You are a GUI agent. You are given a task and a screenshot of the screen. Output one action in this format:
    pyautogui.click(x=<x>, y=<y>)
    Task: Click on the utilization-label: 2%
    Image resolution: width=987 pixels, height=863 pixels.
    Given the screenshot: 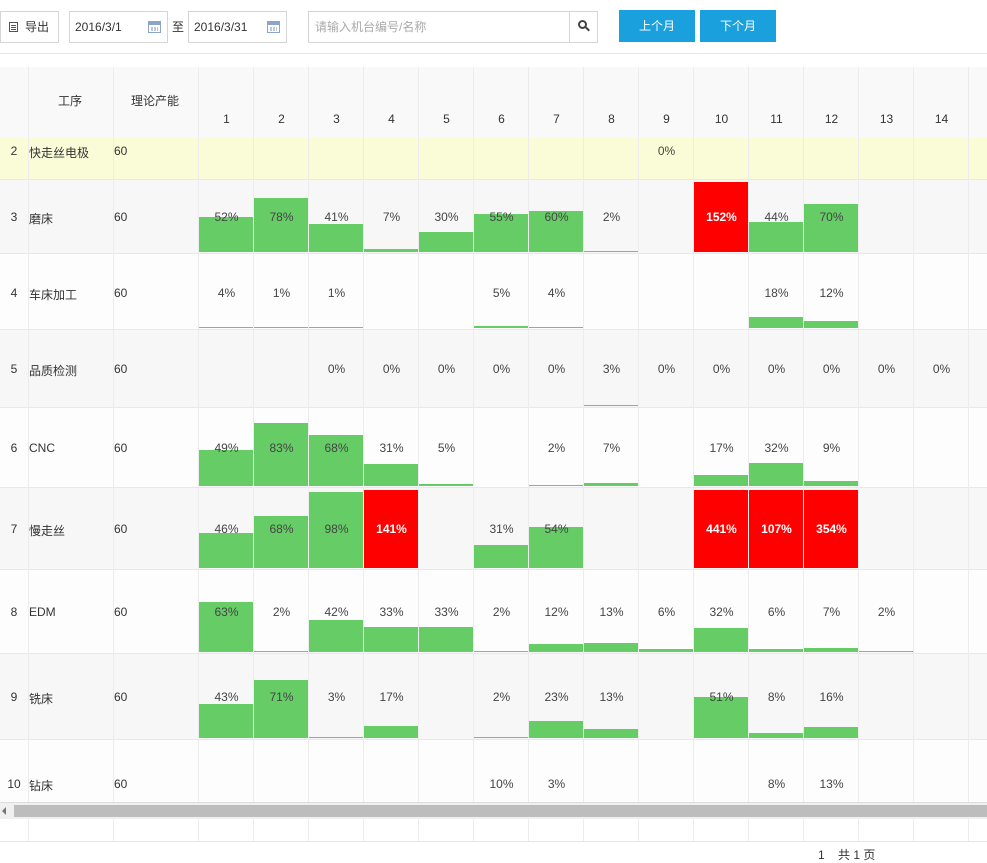 What is the action you would take?
    pyautogui.click(x=886, y=612)
    